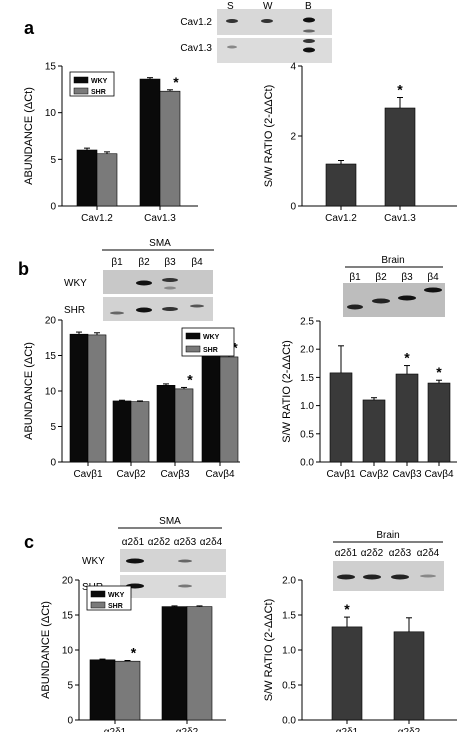 The width and height of the screenshot is (474, 732). Describe the element at coordinates (307, 322) in the screenshot. I see `y-tick-label: 2.5` at that location.